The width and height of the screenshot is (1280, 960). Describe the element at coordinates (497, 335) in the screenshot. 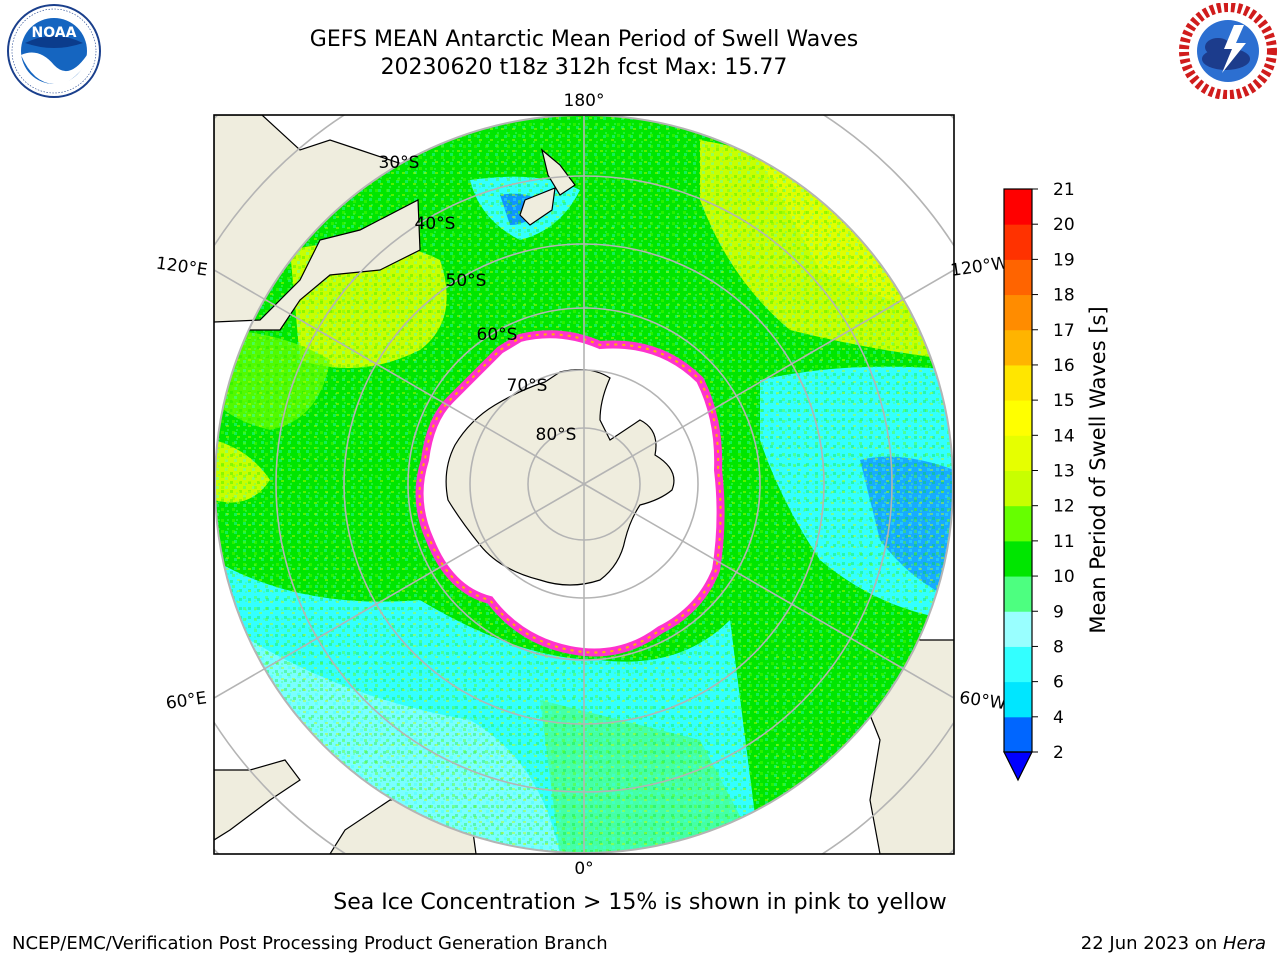

I see `lat-label-60s: 60°S` at that location.